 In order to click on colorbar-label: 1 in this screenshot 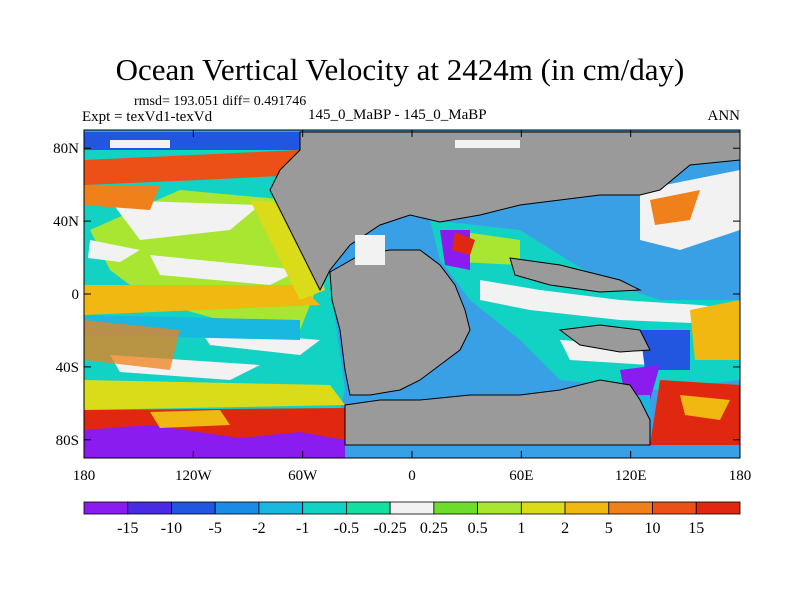, I will do `click(521, 528)`.